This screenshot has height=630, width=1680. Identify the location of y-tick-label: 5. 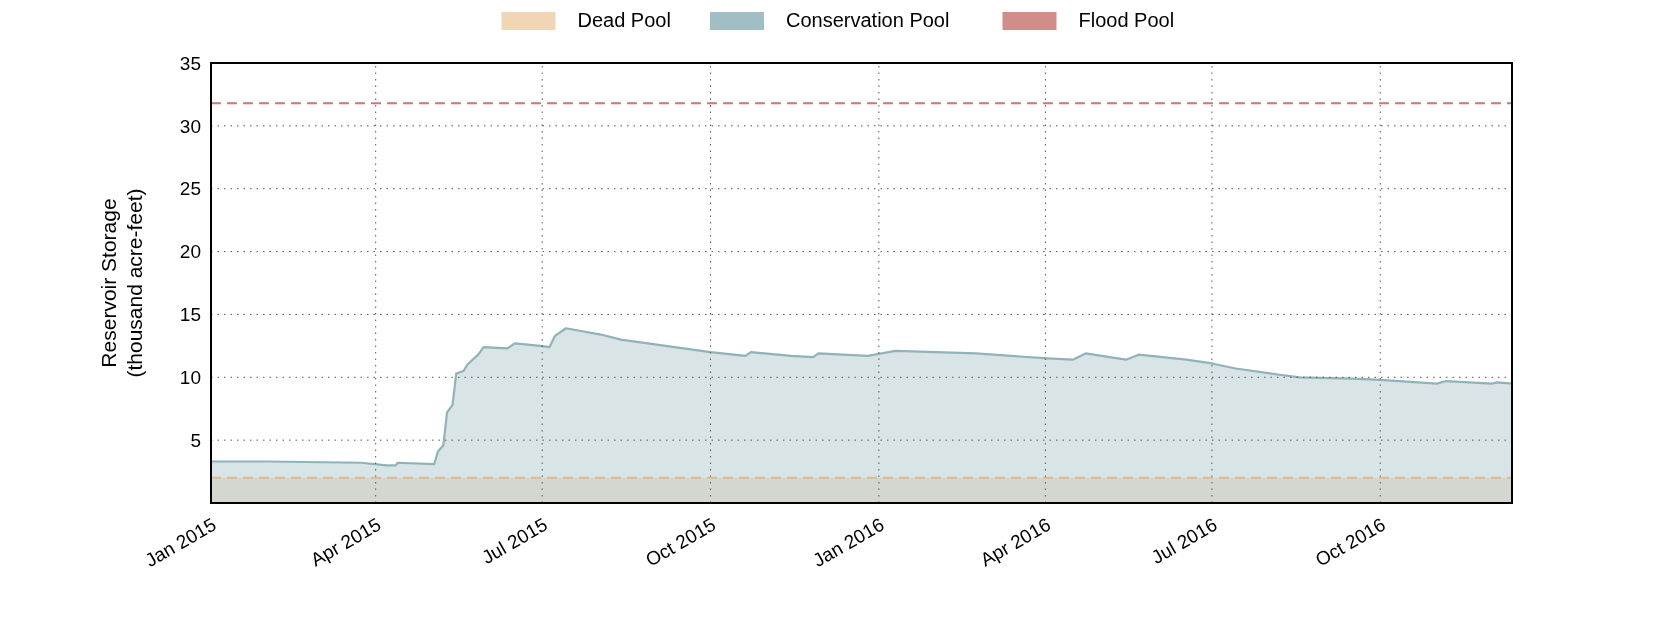
(195, 440).